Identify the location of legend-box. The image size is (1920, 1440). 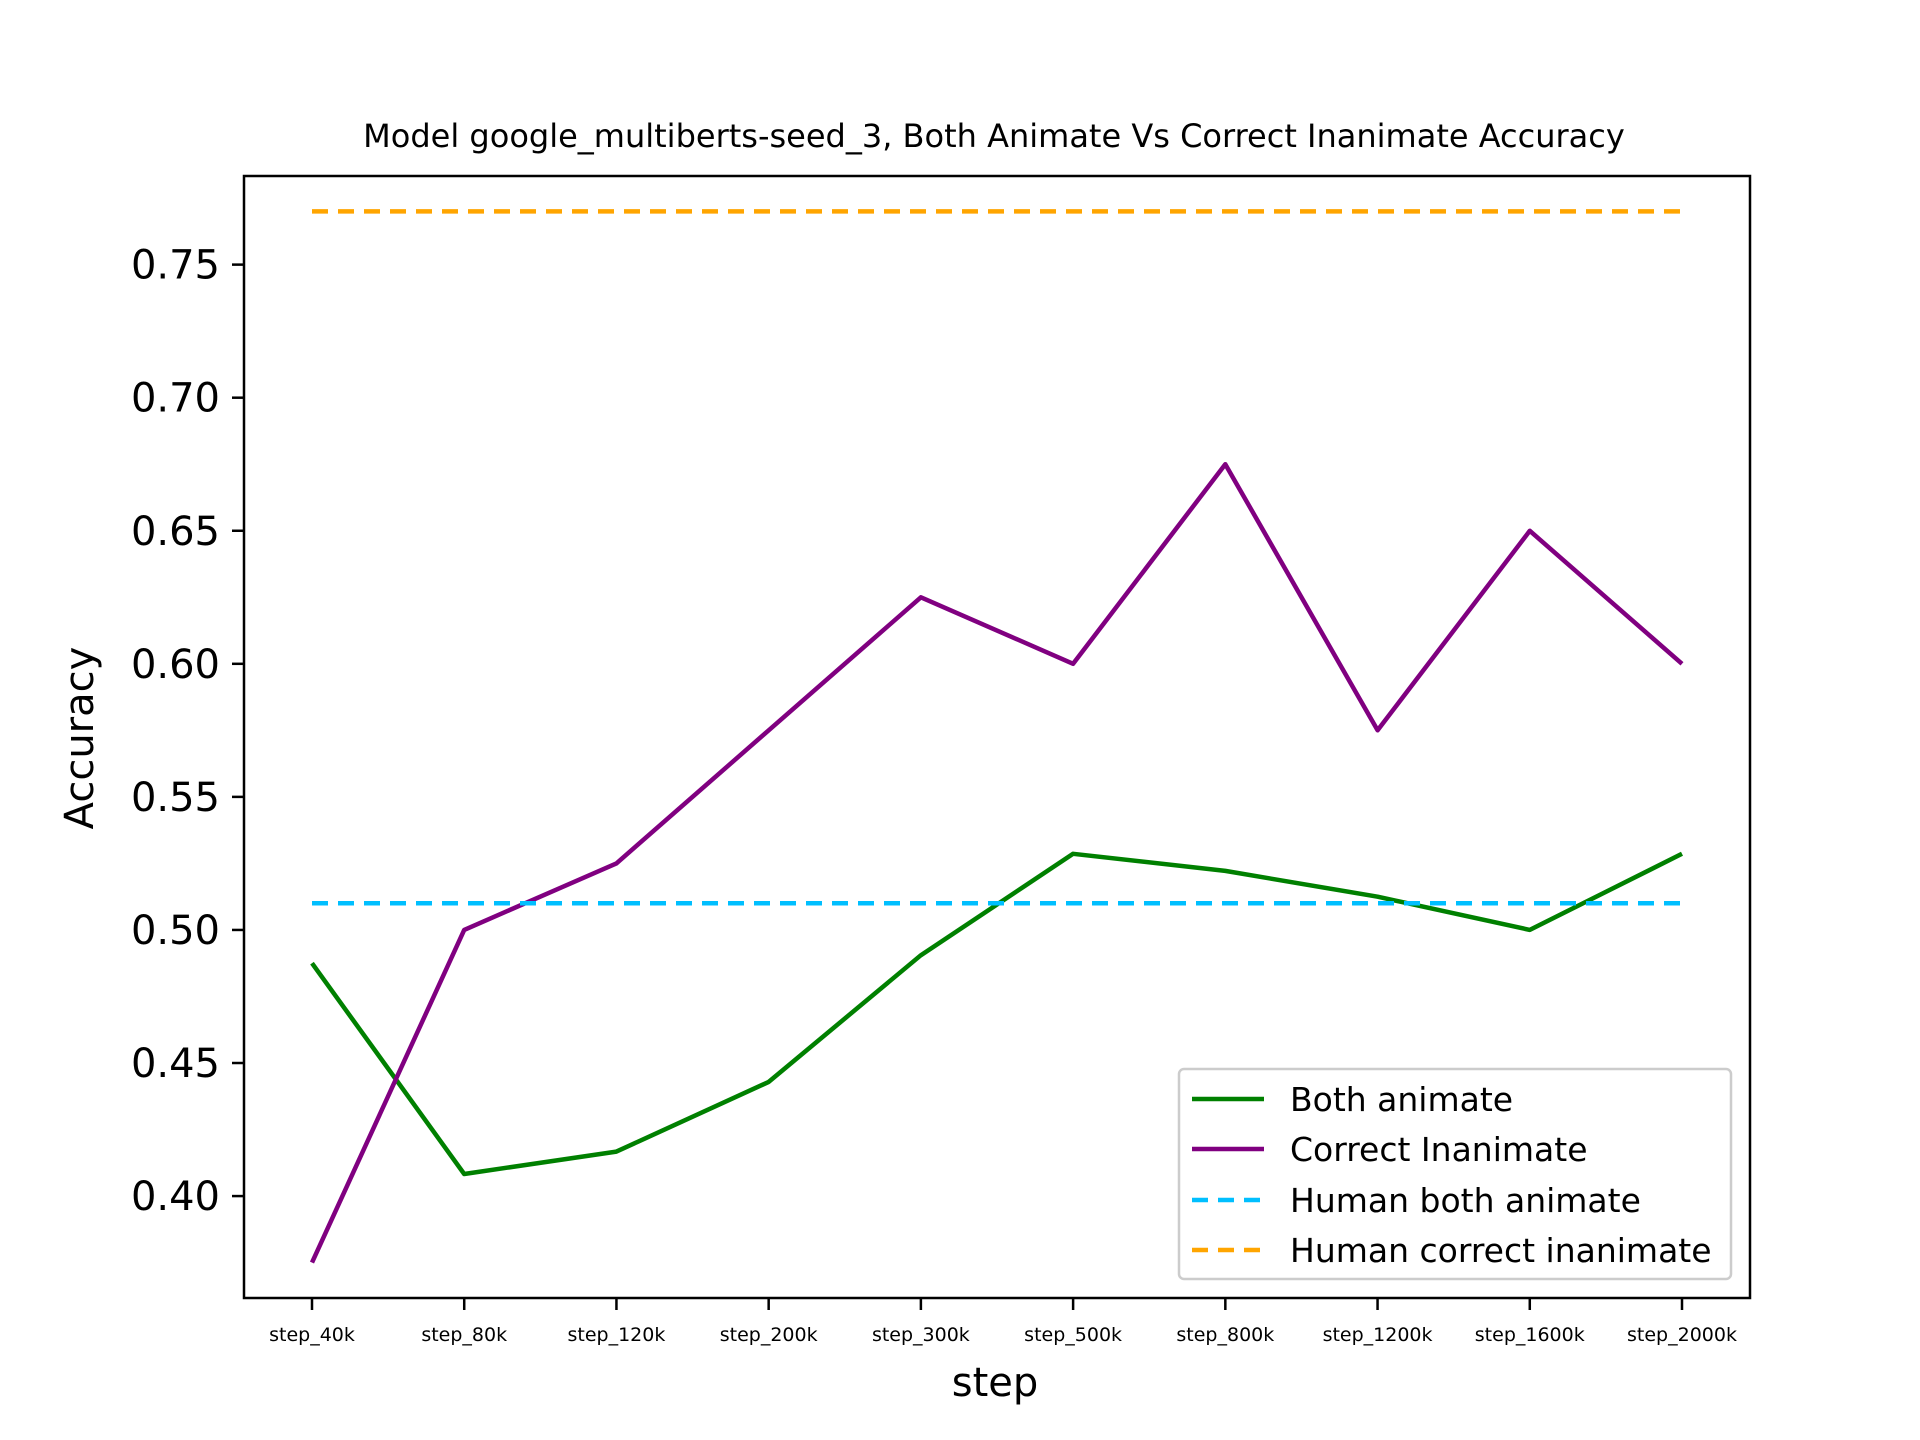
(1455, 1174).